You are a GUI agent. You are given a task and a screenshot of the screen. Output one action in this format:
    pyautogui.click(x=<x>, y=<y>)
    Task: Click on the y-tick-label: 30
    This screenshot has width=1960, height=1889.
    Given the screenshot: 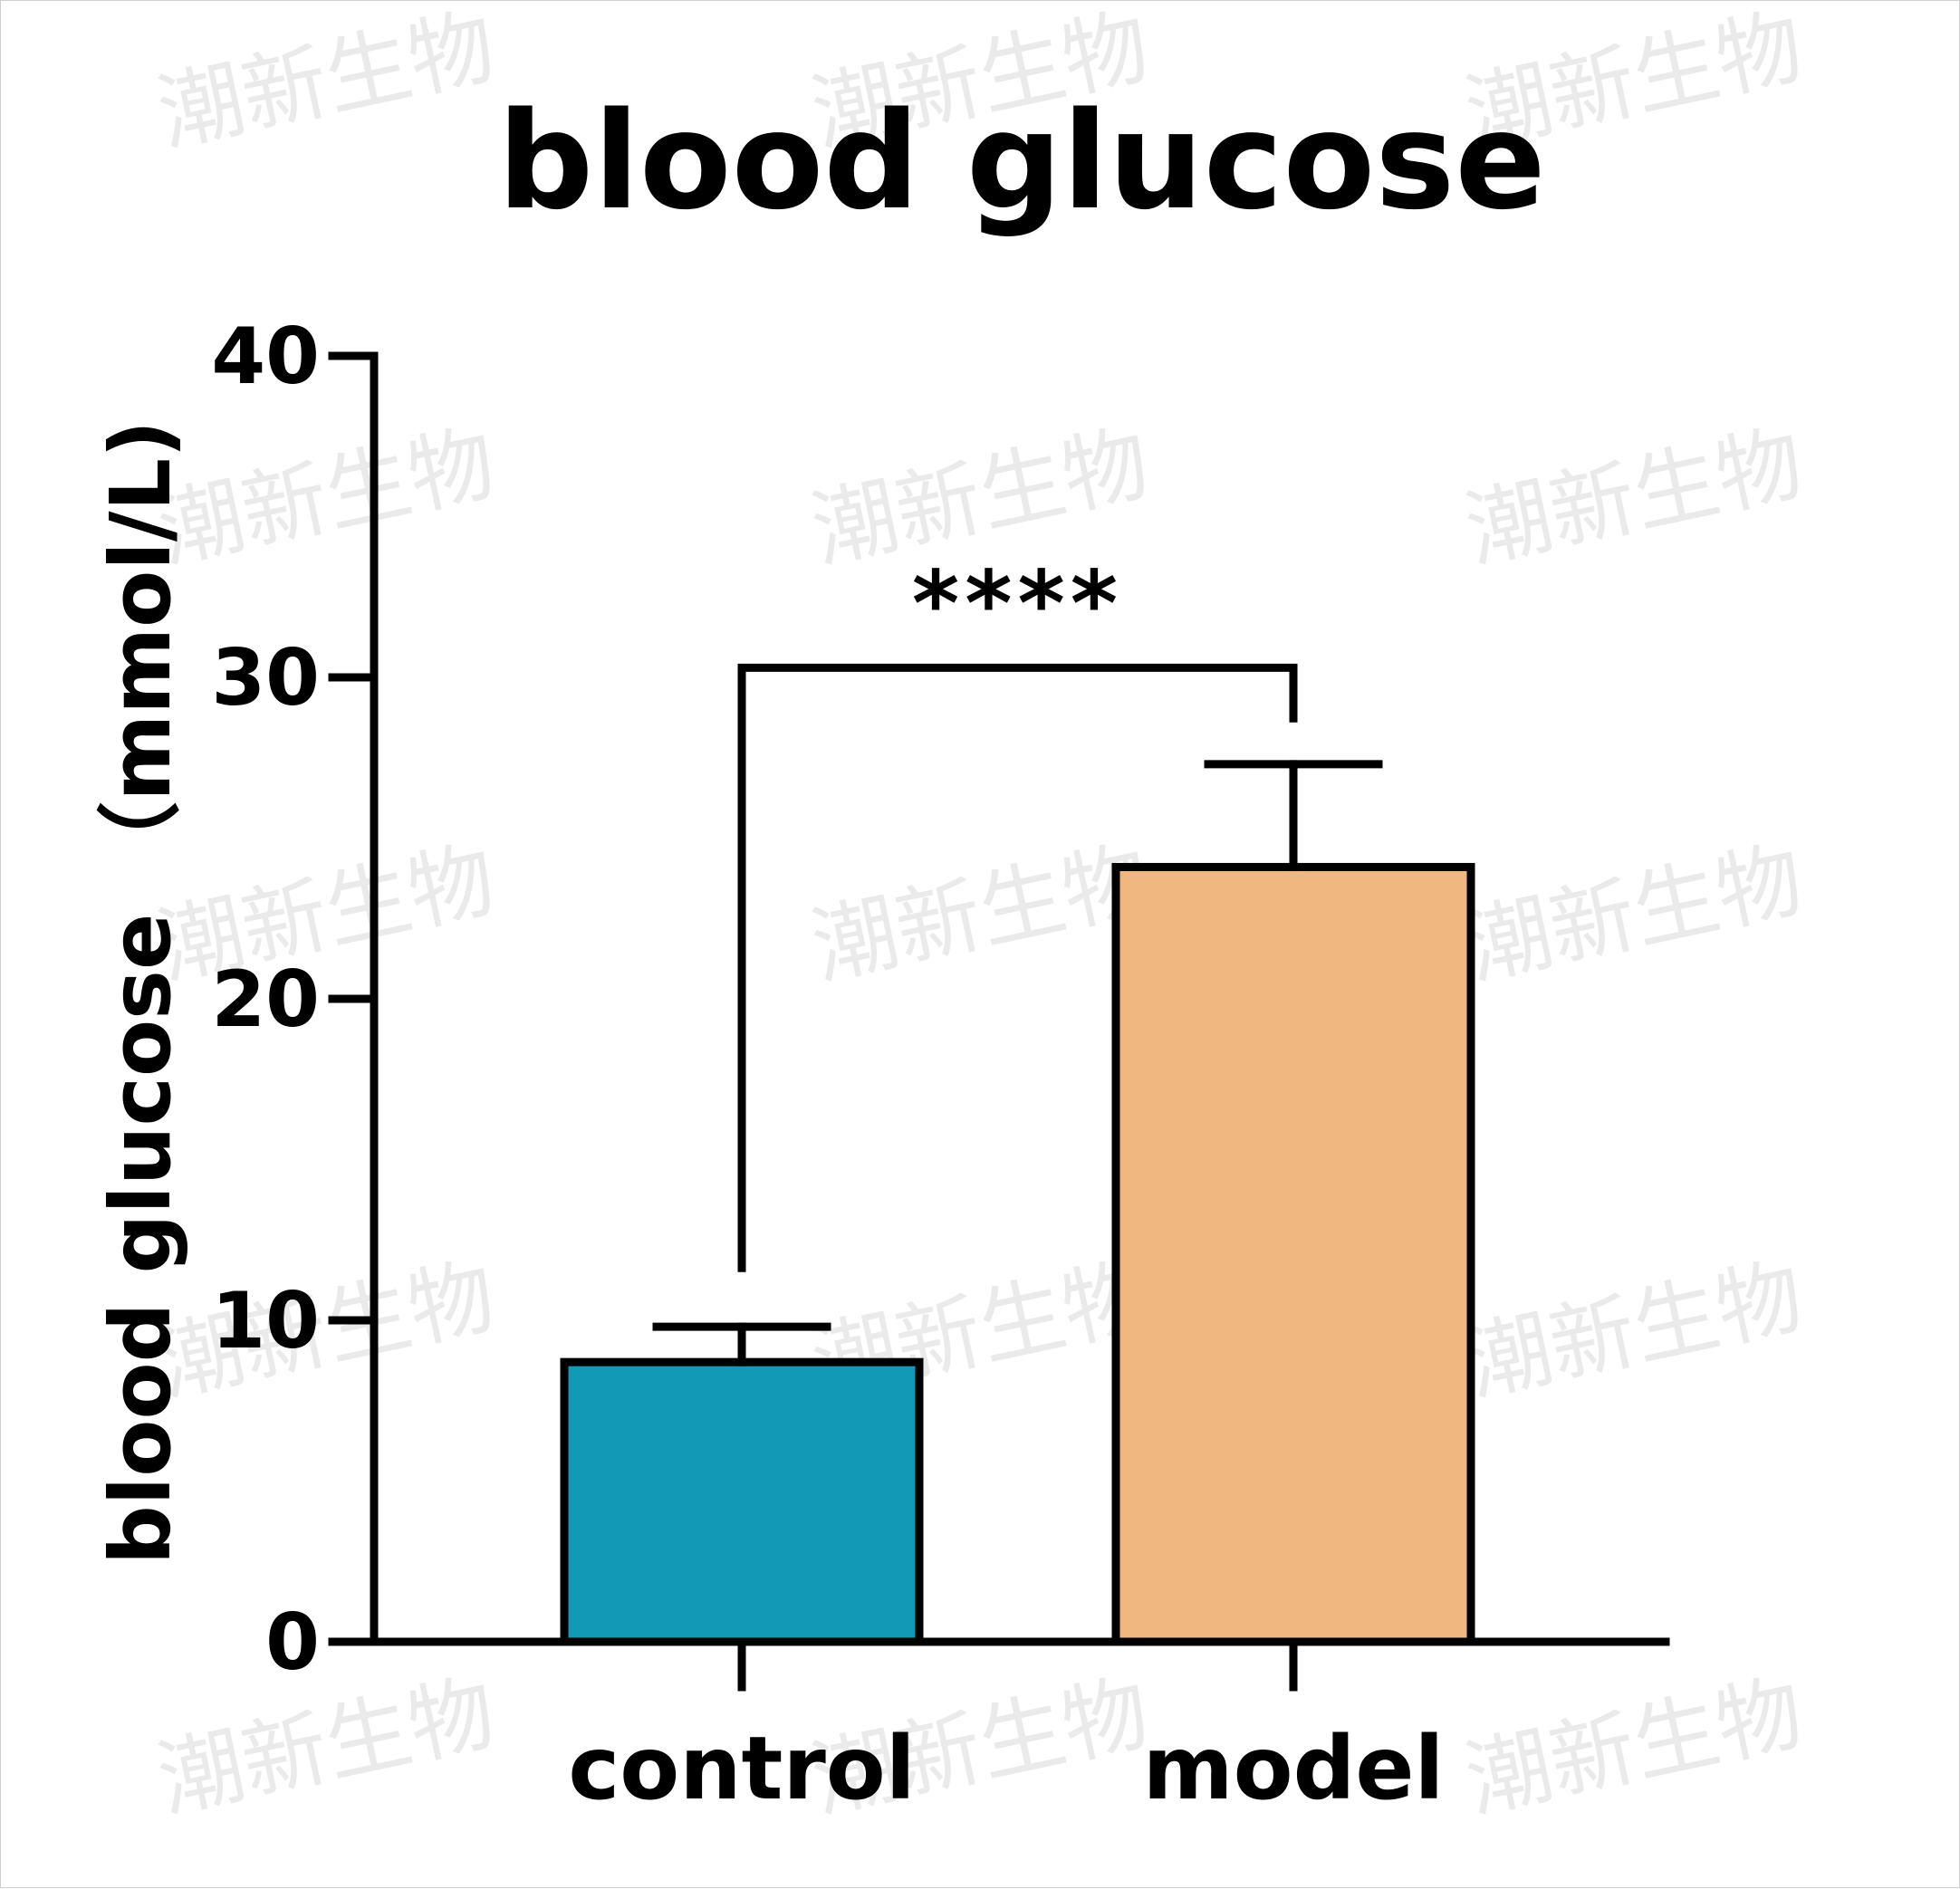 What is the action you would take?
    pyautogui.click(x=265, y=678)
    